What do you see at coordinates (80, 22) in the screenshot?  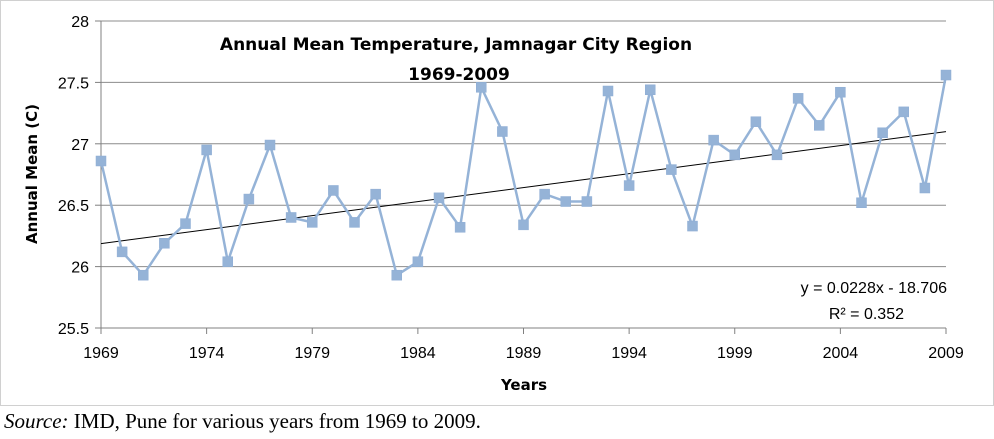 I see `y-tick-label: 28` at bounding box center [80, 22].